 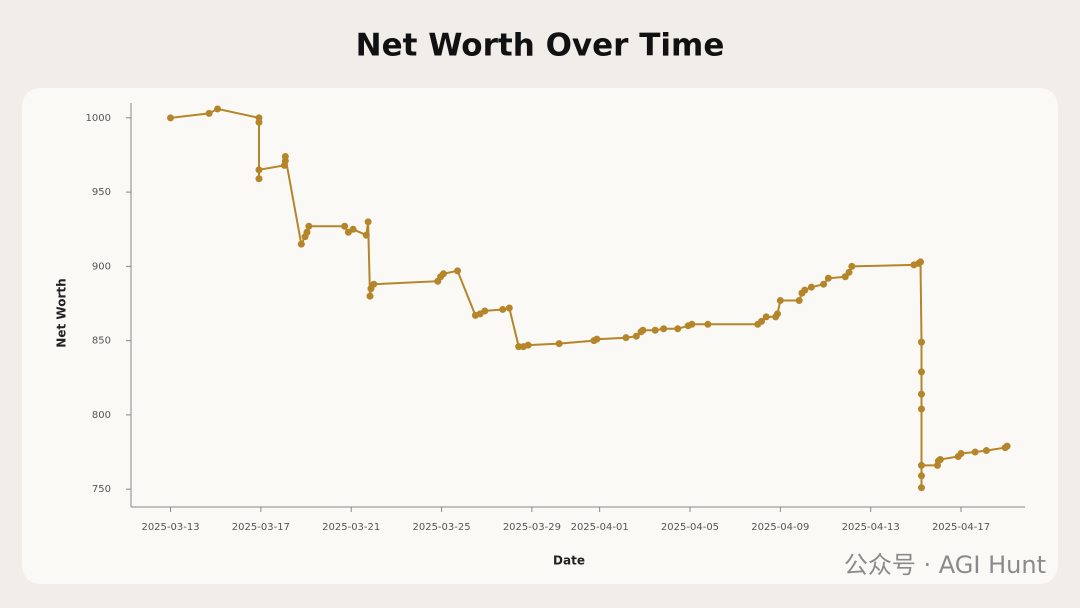 What do you see at coordinates (569, 561) in the screenshot?
I see `x-axis-label: Date` at bounding box center [569, 561].